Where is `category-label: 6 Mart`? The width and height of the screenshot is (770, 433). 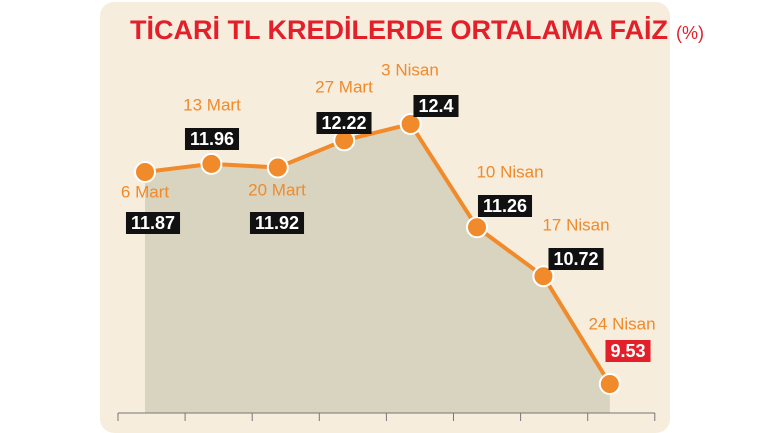 category-label: 6 Mart is located at coordinates (145, 191).